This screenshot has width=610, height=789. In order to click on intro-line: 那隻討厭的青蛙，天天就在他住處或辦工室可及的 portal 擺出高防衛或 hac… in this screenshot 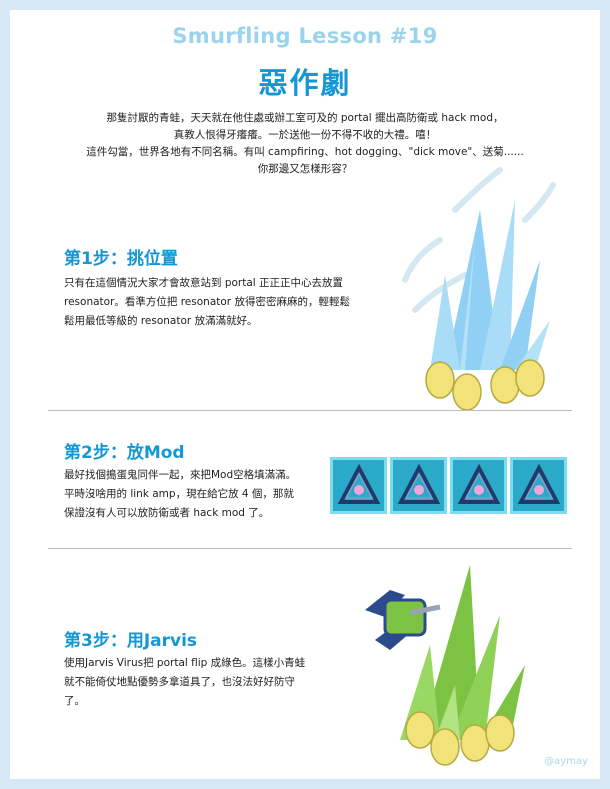, I will do `click(305, 118)`.